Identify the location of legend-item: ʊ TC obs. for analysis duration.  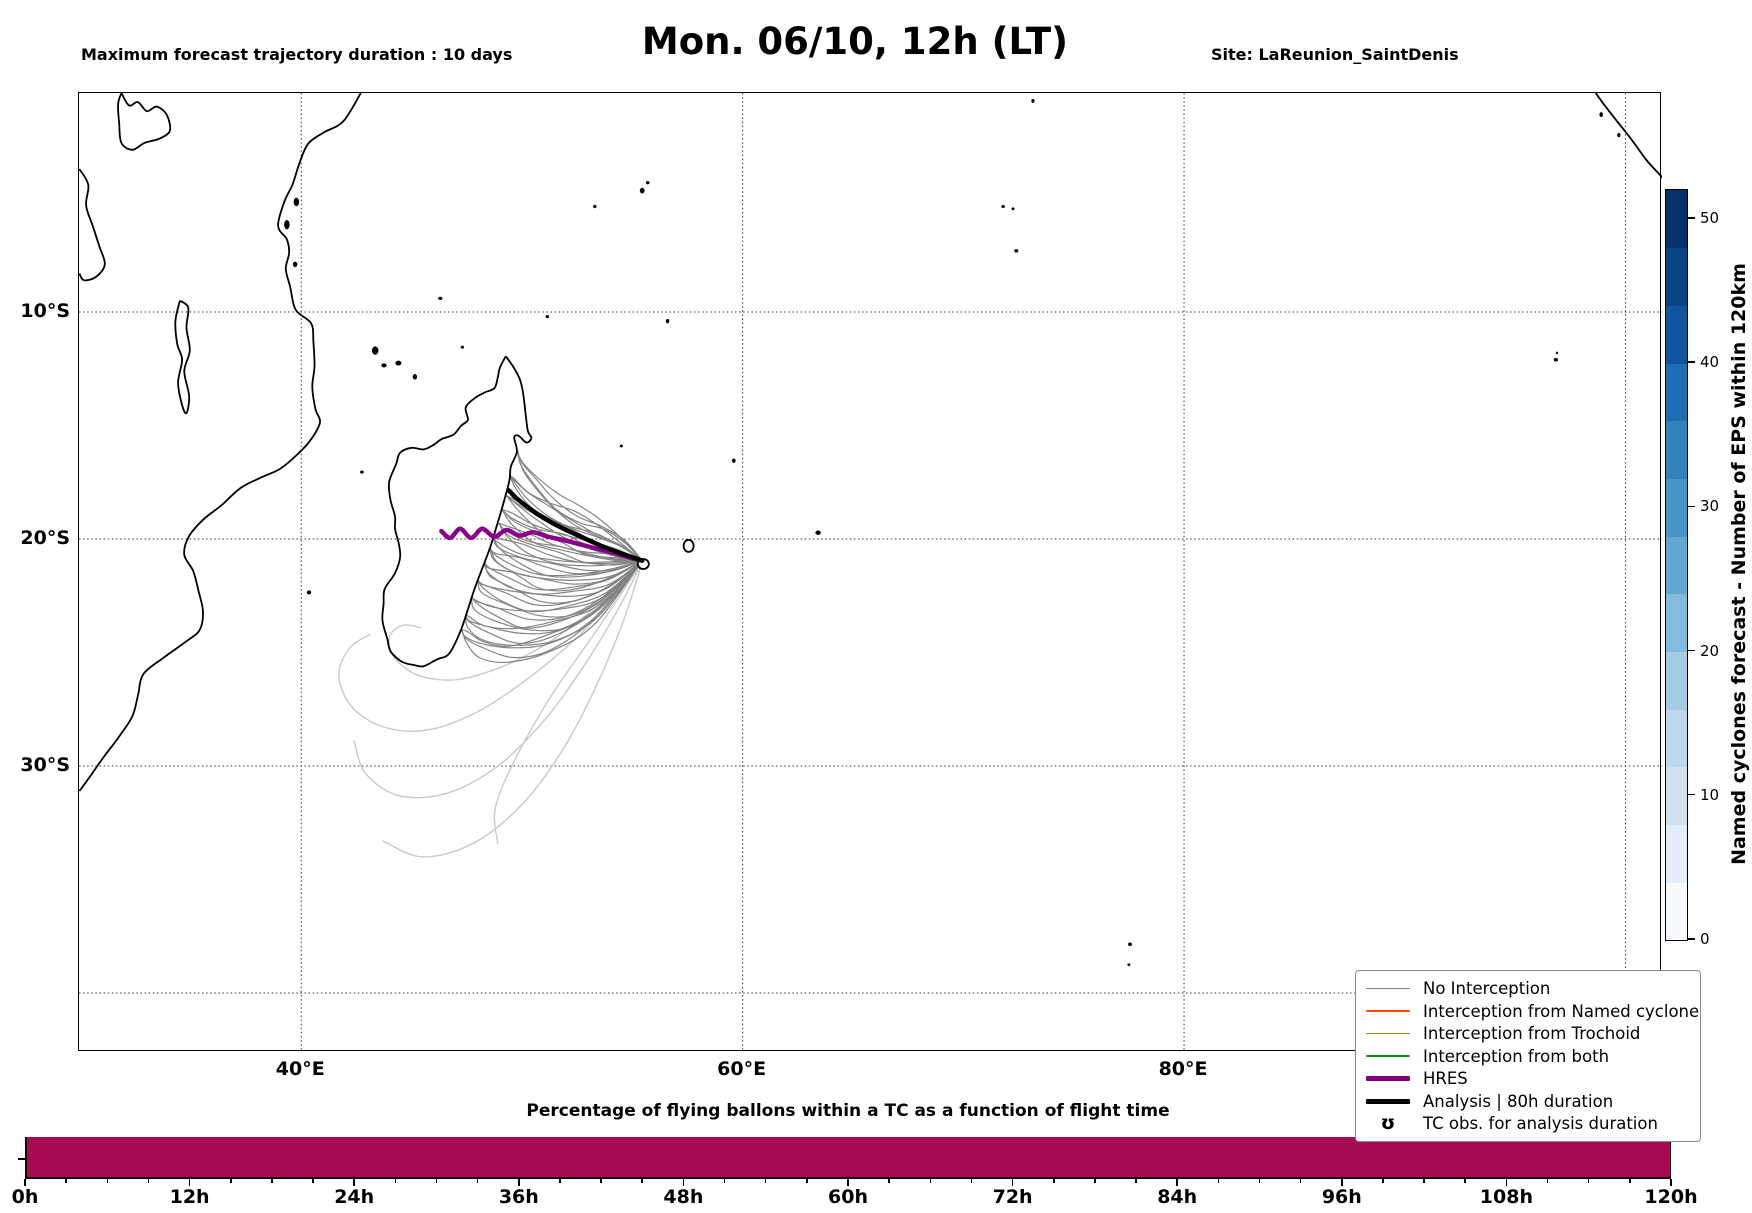
(1528, 1123).